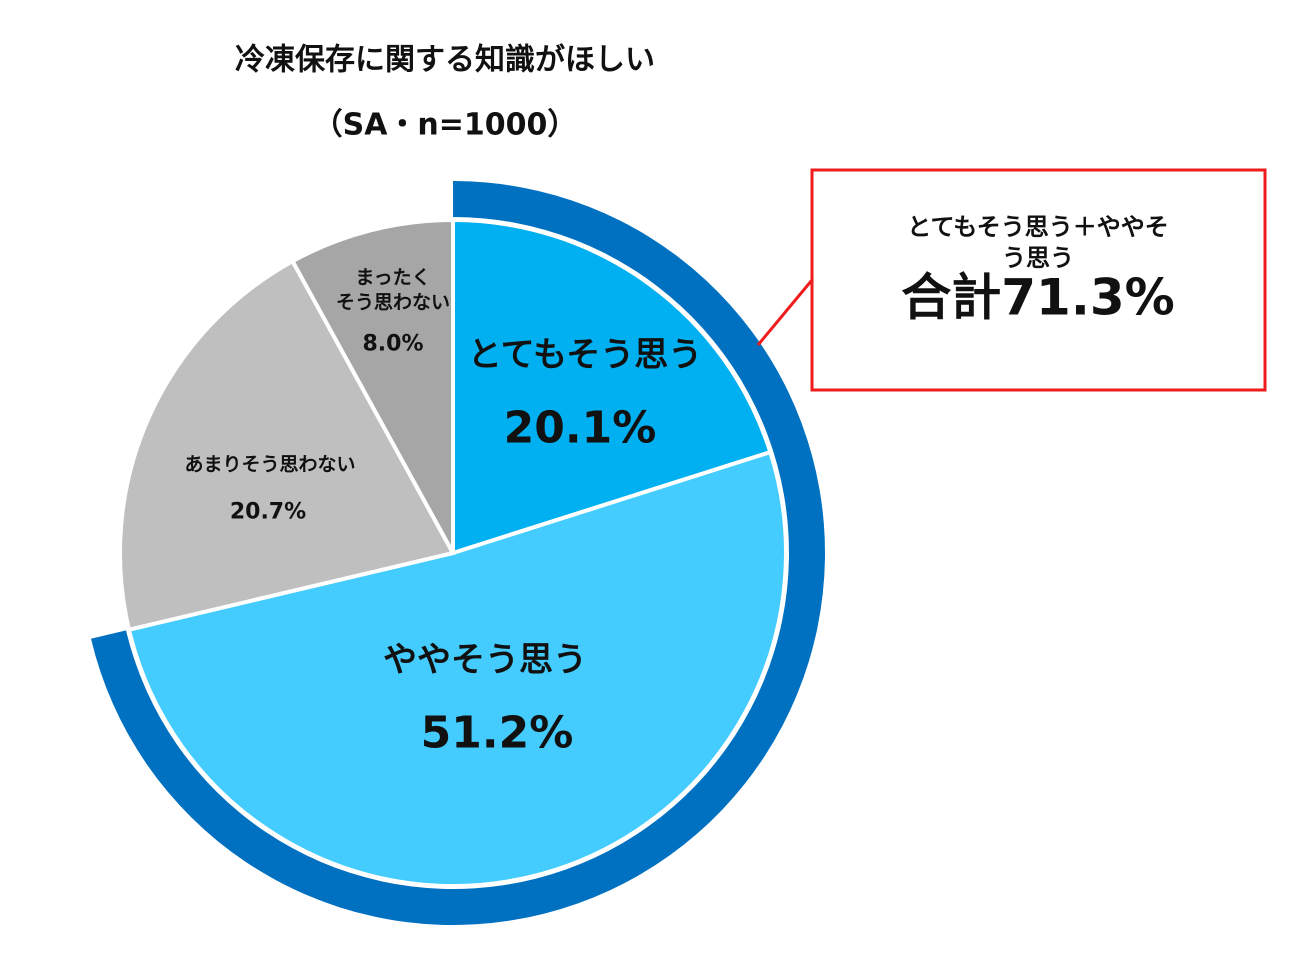  Describe the element at coordinates (785, 312) in the screenshot. I see `callout-line` at that location.